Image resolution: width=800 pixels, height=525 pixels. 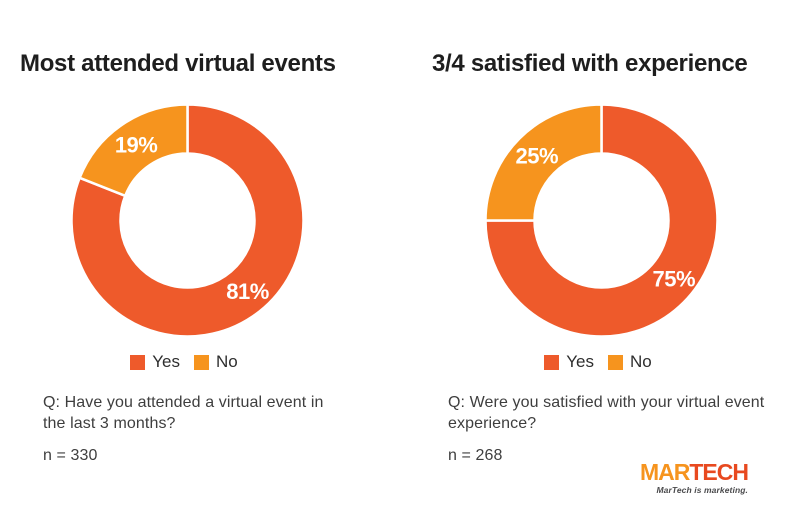 I want to click on martech-logo: MARTECH MarTech is marketing., so click(x=674, y=477).